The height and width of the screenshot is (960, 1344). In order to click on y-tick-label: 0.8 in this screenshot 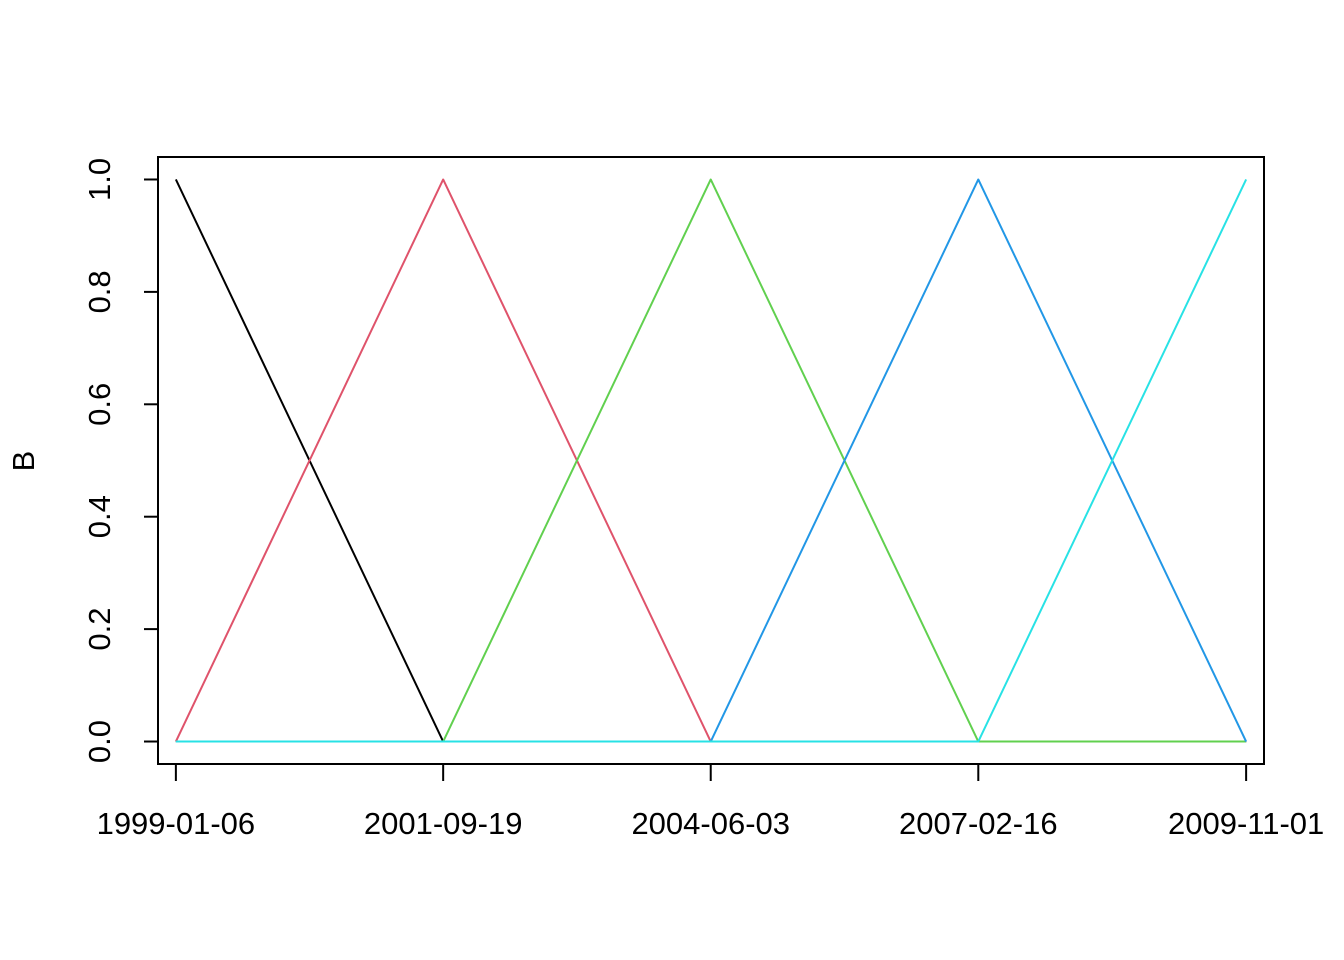, I will do `click(99, 291)`.